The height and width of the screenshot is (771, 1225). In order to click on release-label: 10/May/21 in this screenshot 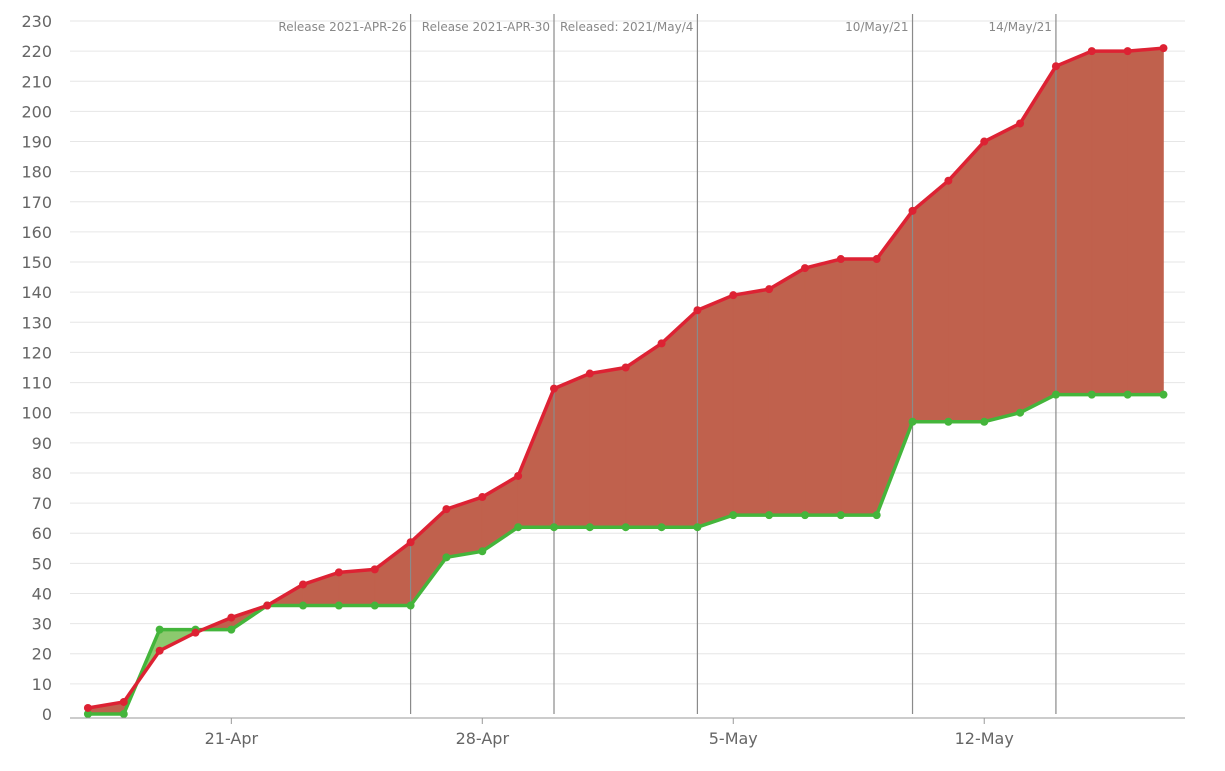, I will do `click(876, 27)`.